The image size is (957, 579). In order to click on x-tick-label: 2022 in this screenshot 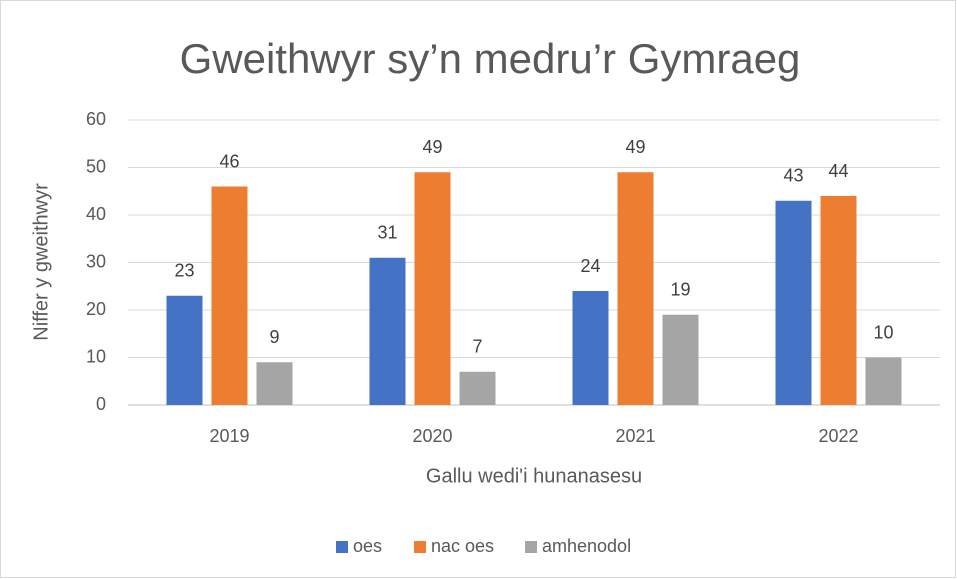, I will do `click(838, 436)`.